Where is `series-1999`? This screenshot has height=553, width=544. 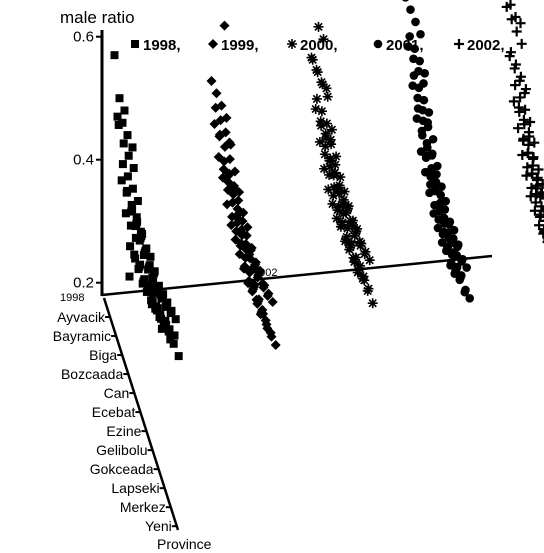 series-1999 is located at coordinates (243, 185).